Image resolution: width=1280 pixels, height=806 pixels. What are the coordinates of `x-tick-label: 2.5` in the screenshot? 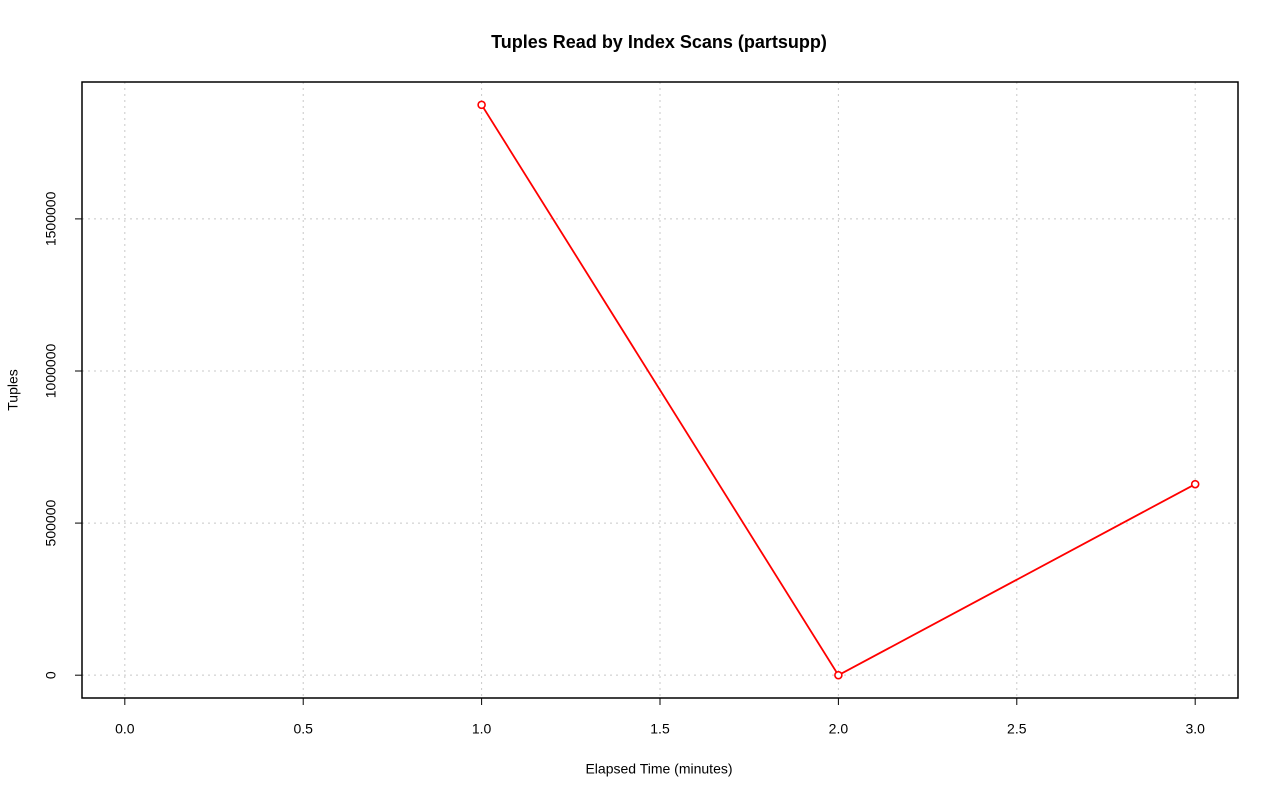 It's located at (1017, 729).